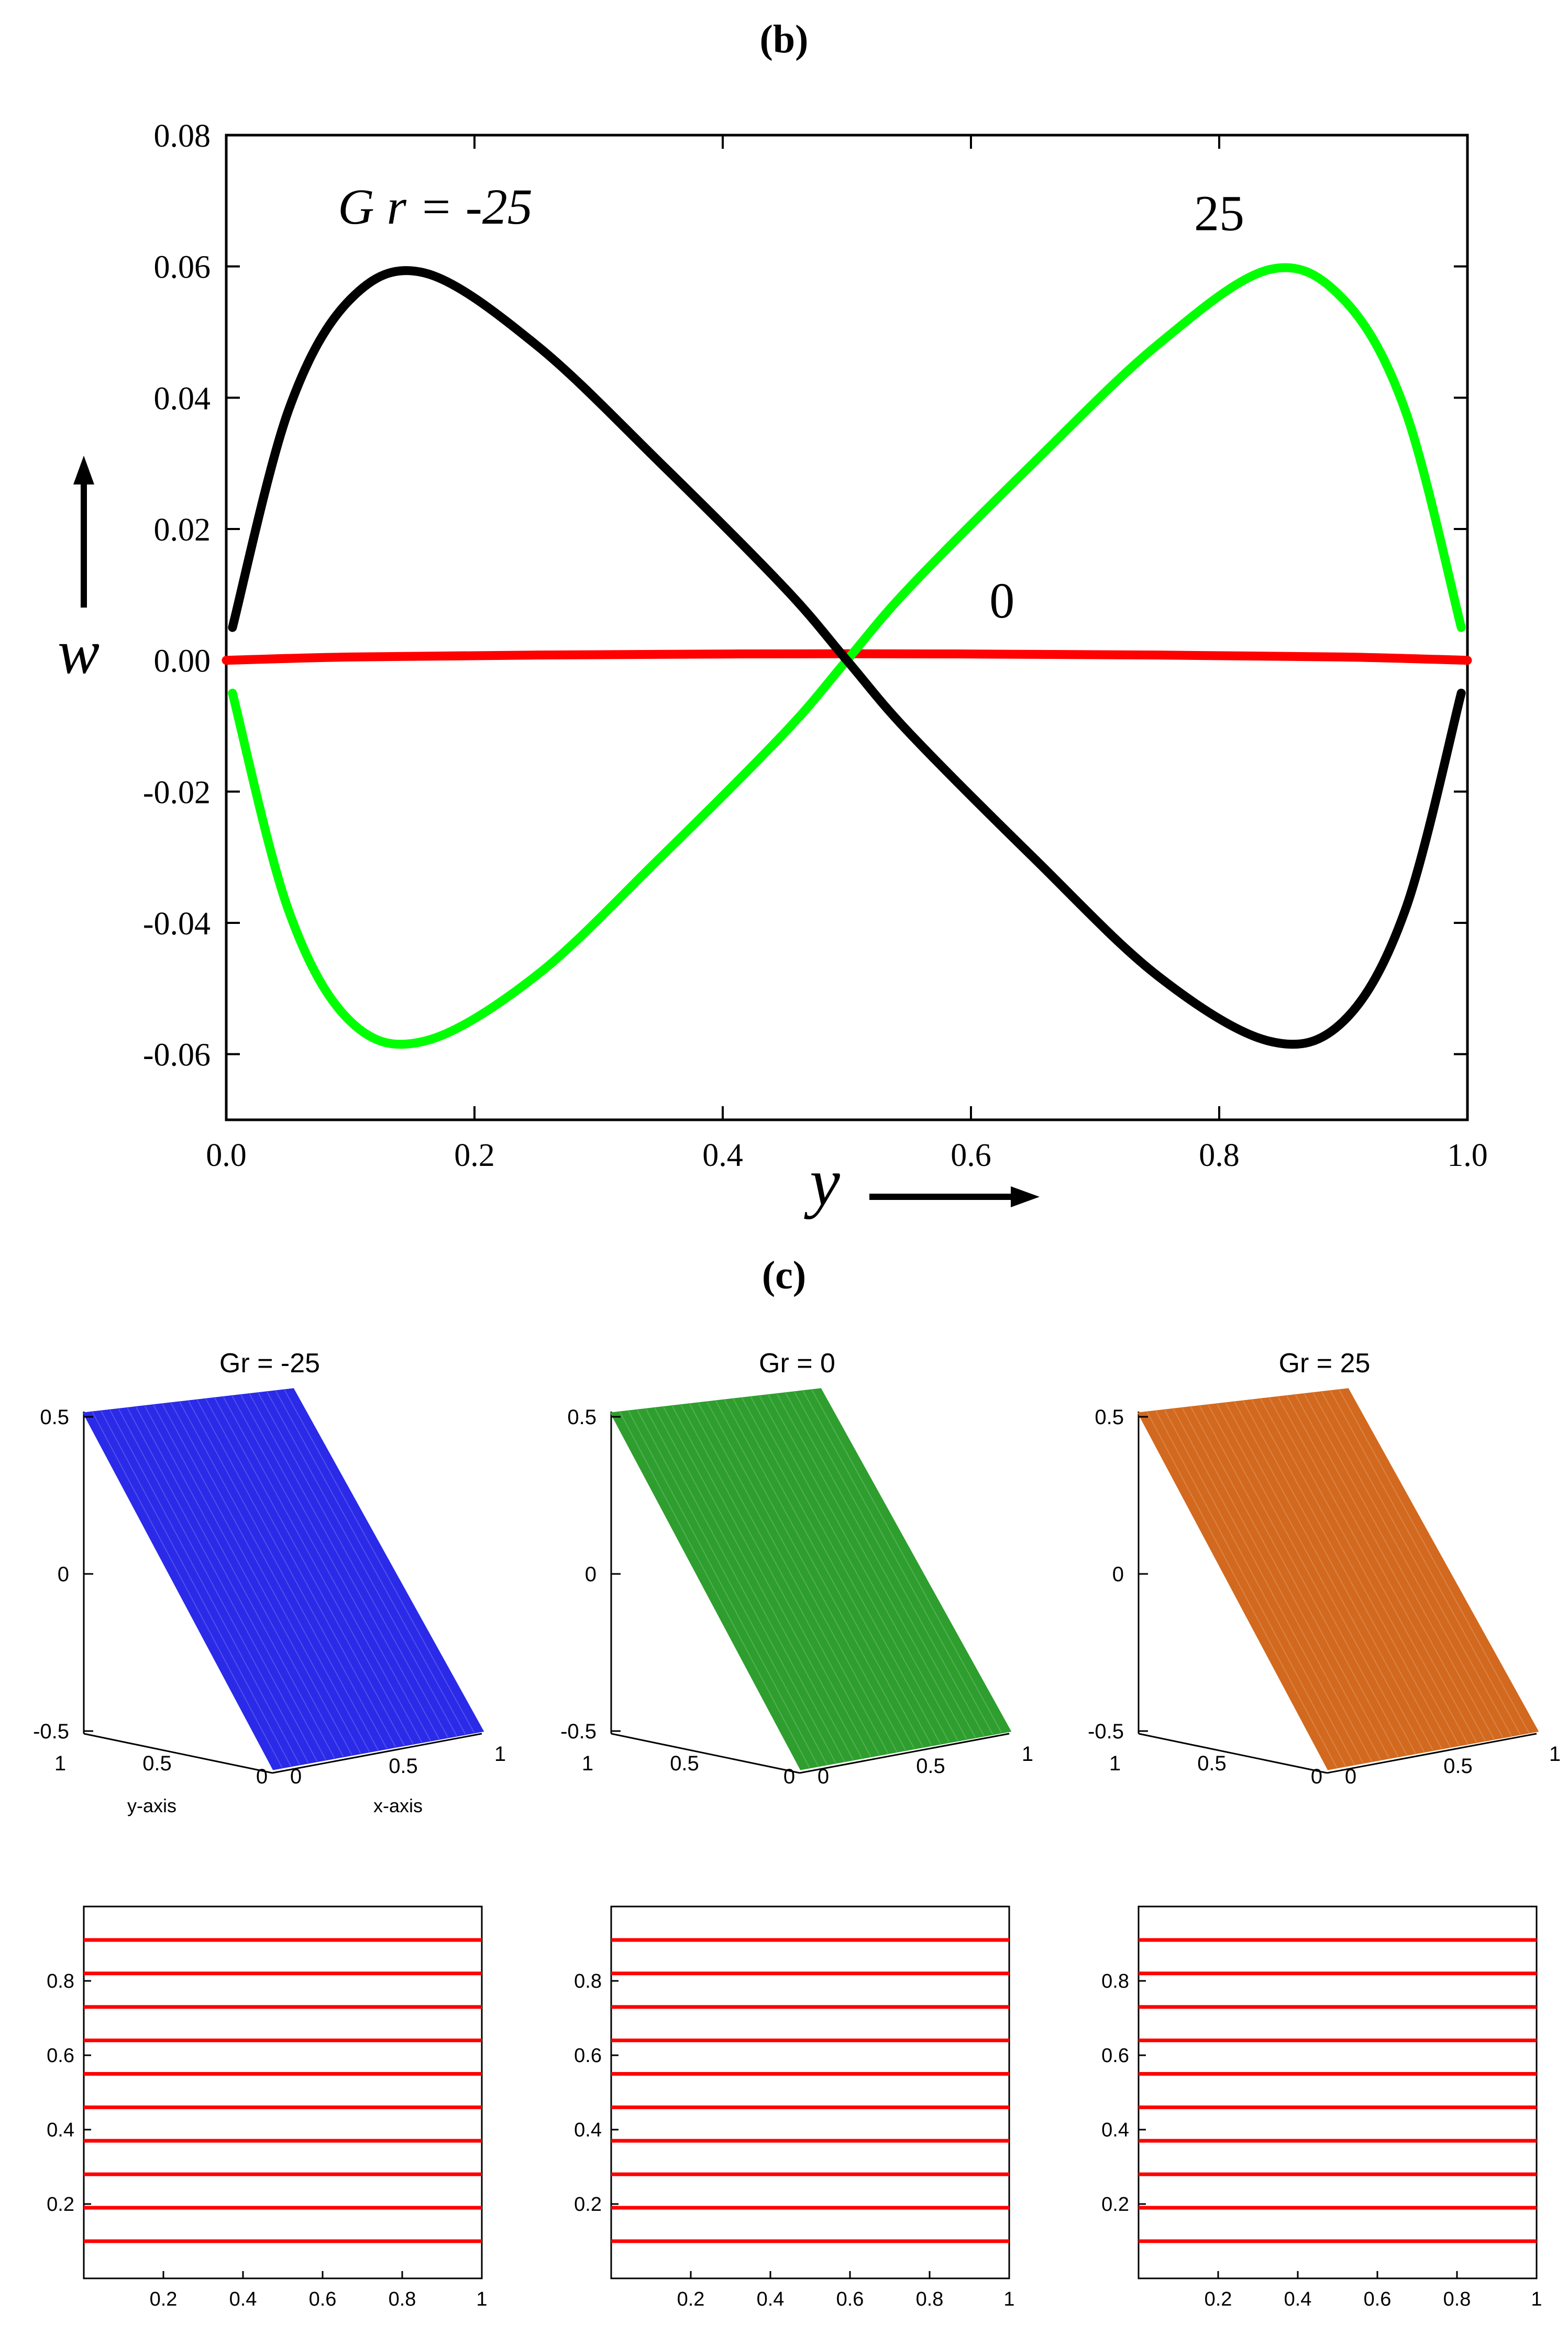 This screenshot has width=1568, height=2336. What do you see at coordinates (784, 39) in the screenshot?
I see `panel-b-label: (b)` at bounding box center [784, 39].